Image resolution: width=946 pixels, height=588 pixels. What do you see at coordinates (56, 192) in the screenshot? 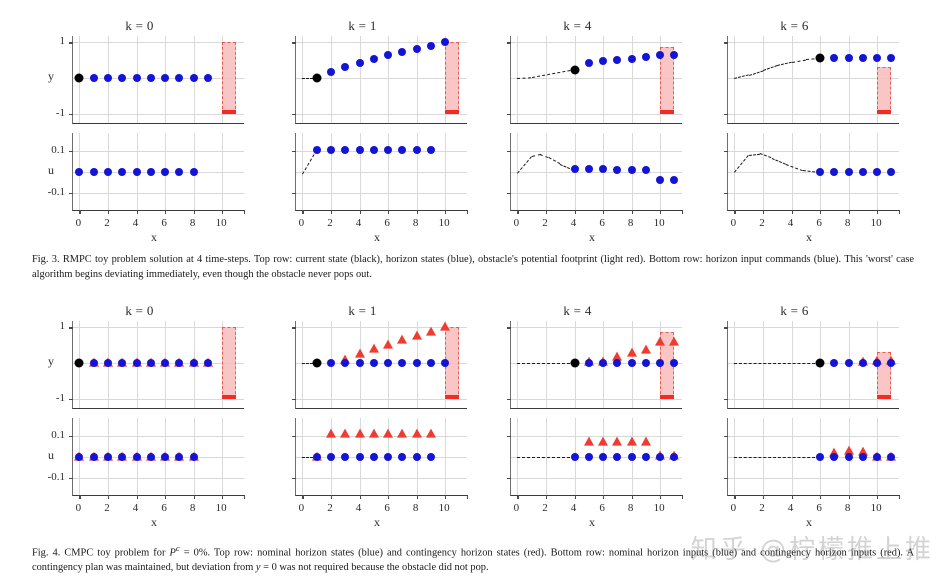
I see `ytick-label-bot-1: -0.1` at bounding box center [56, 192].